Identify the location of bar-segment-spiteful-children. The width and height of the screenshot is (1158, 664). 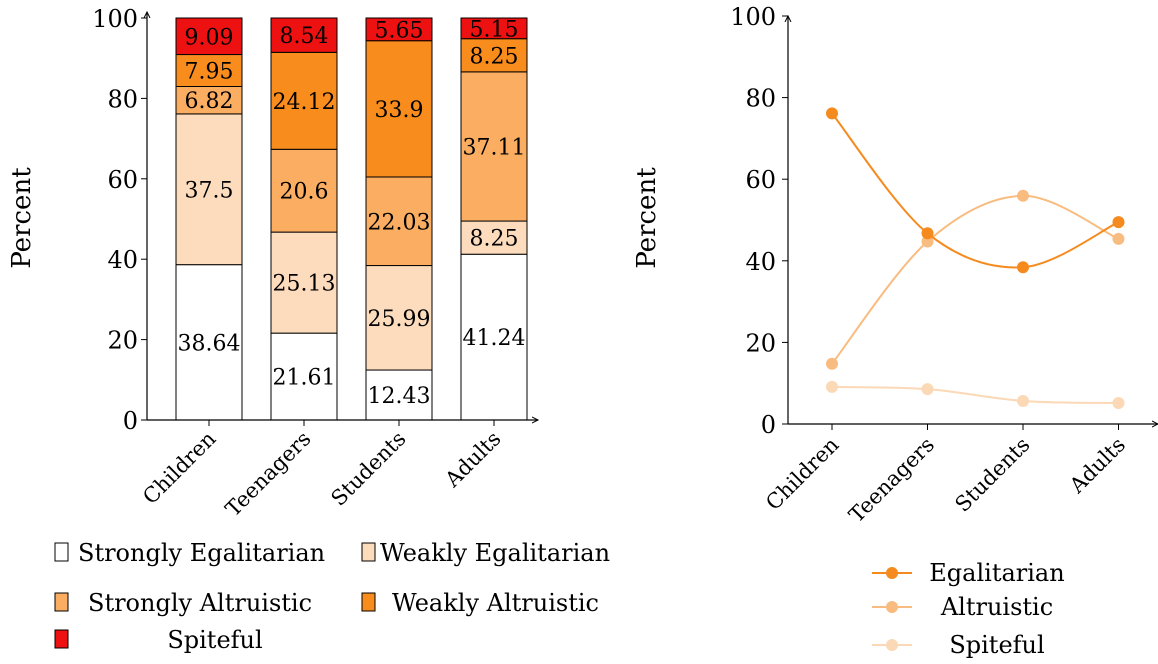
(209, 36).